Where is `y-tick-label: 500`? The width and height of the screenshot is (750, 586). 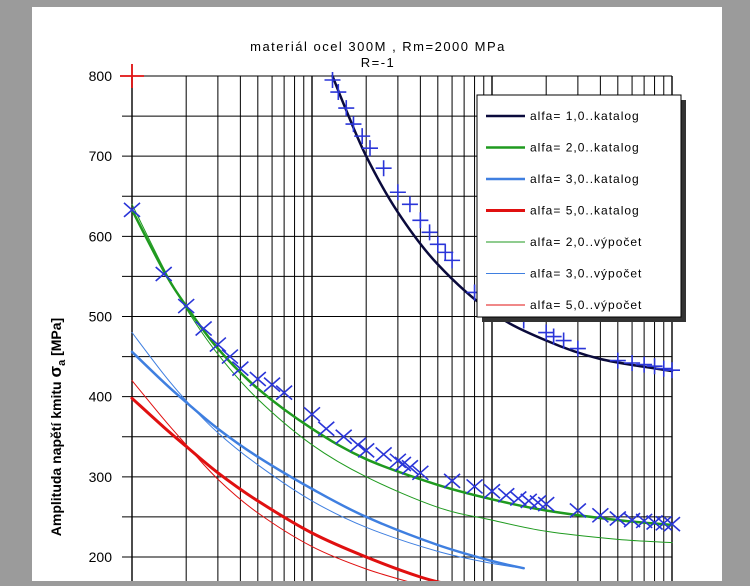 y-tick-label: 500 is located at coordinates (101, 317).